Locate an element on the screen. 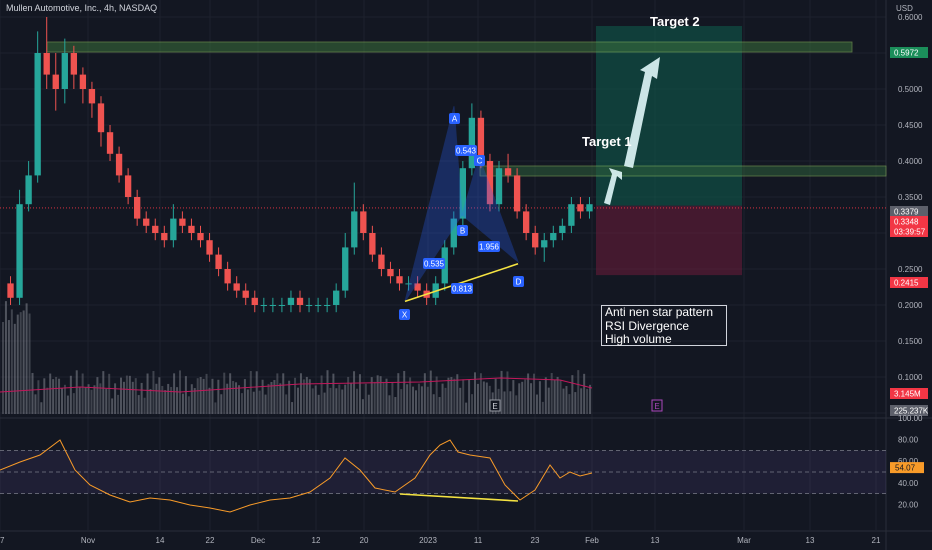  loss-zone is located at coordinates (669, 240).